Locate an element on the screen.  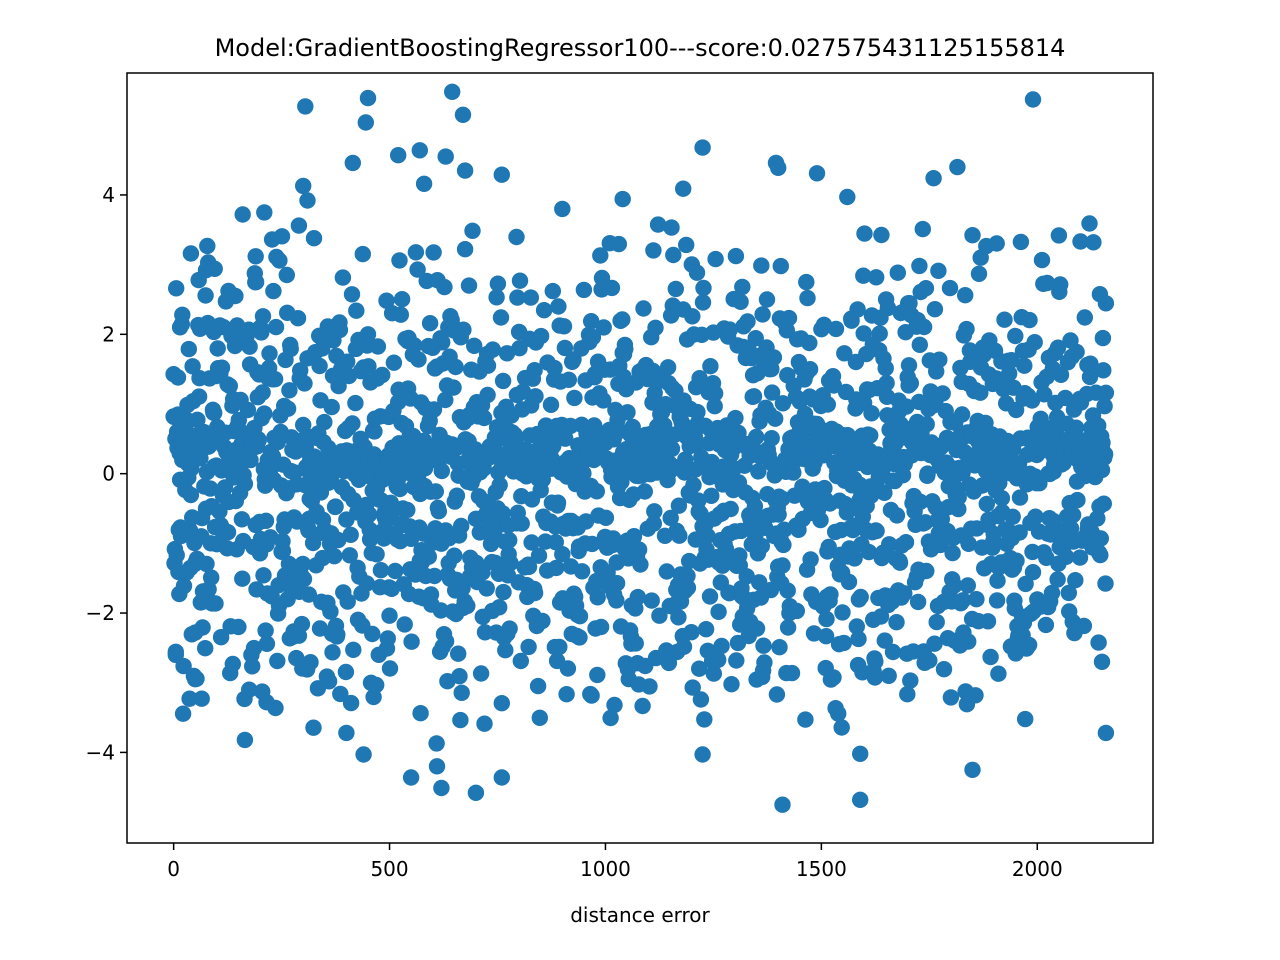
y-tick-label: −2 is located at coordinates (100, 613).